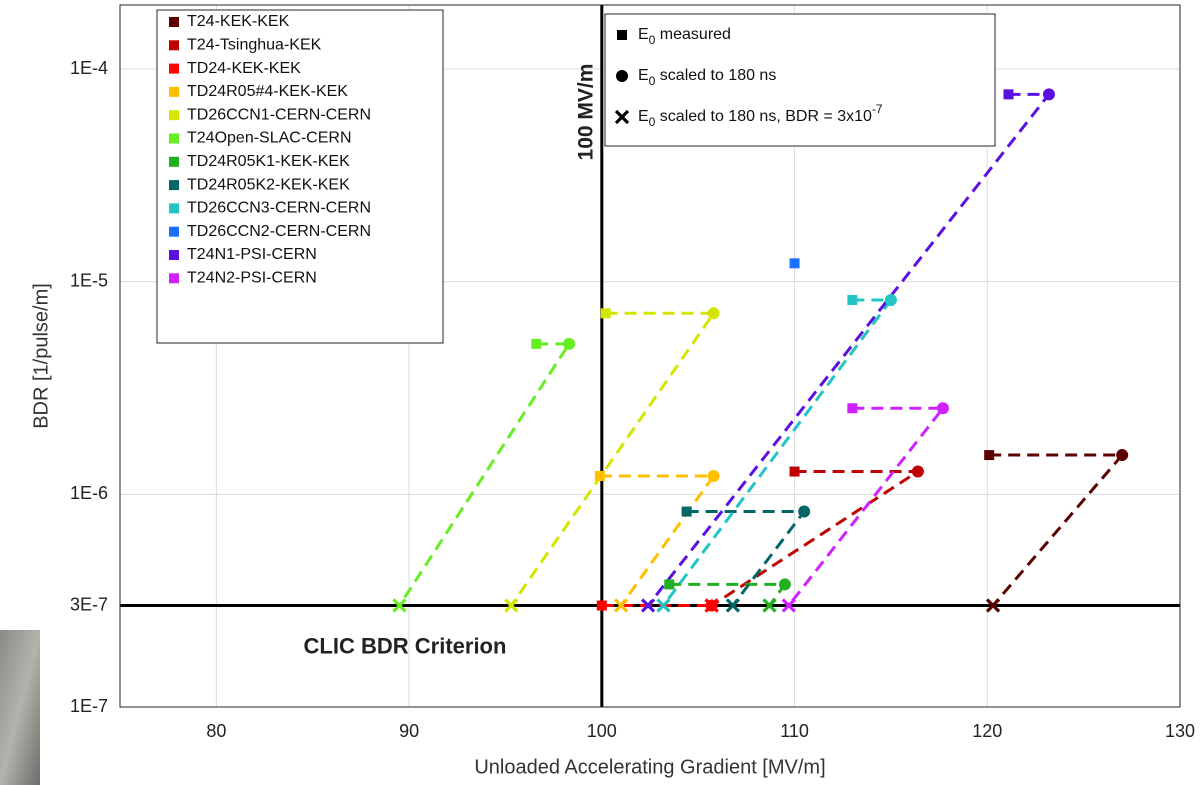 Image resolution: width=1204 pixels, height=785 pixels. Describe the element at coordinates (89, 280) in the screenshot. I see `y-tick-label: 1E-5` at that location.